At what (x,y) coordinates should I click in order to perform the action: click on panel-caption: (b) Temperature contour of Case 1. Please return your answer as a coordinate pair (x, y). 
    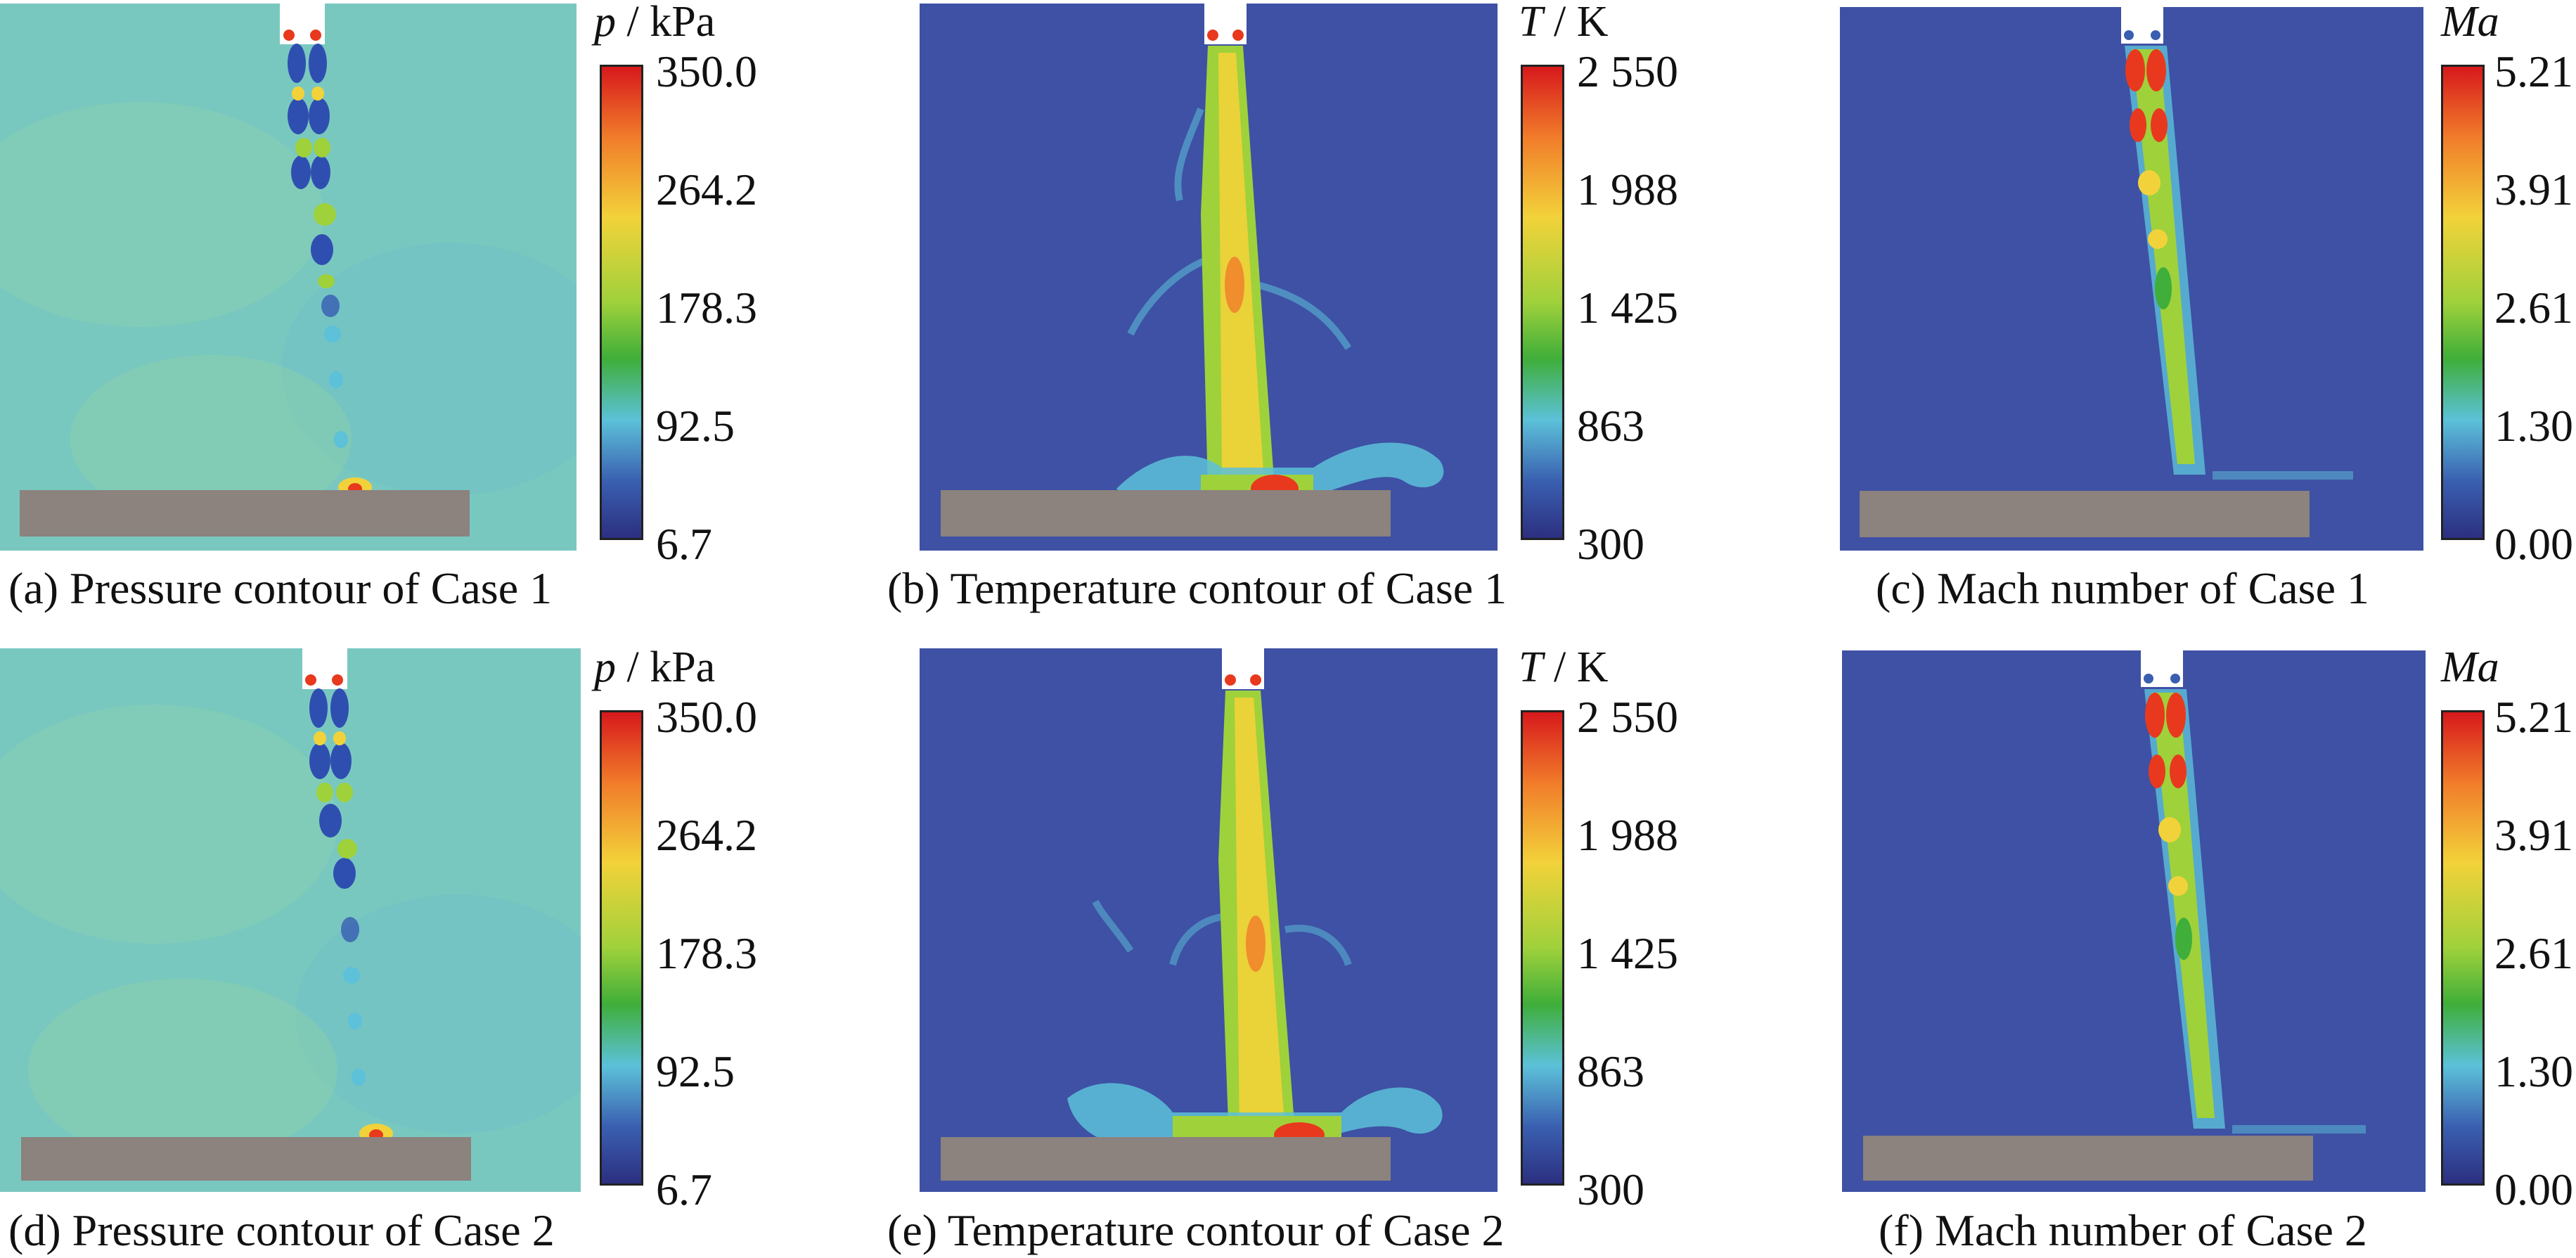
    Looking at the image, I should click on (1197, 588).